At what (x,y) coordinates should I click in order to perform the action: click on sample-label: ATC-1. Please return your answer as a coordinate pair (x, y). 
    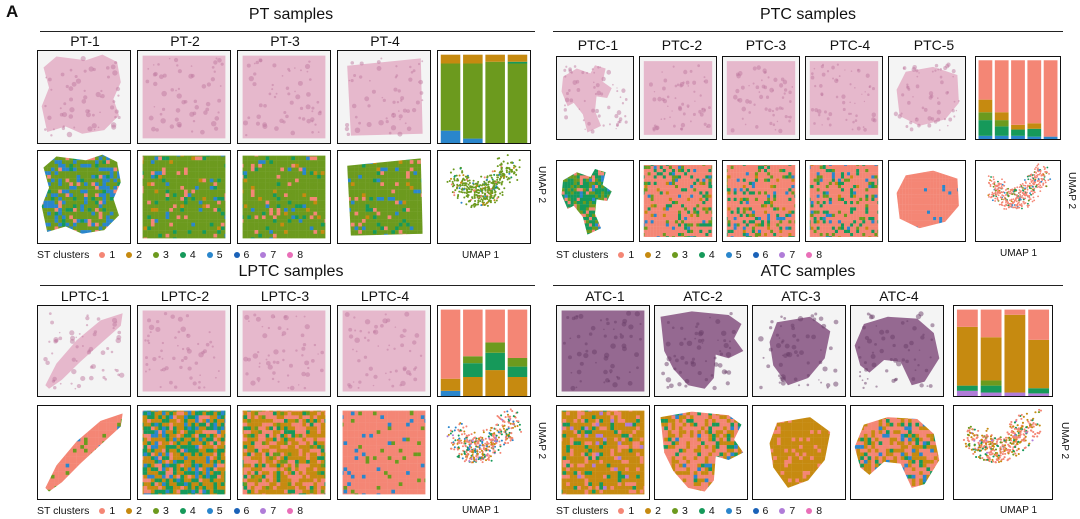
    Looking at the image, I should click on (605, 296).